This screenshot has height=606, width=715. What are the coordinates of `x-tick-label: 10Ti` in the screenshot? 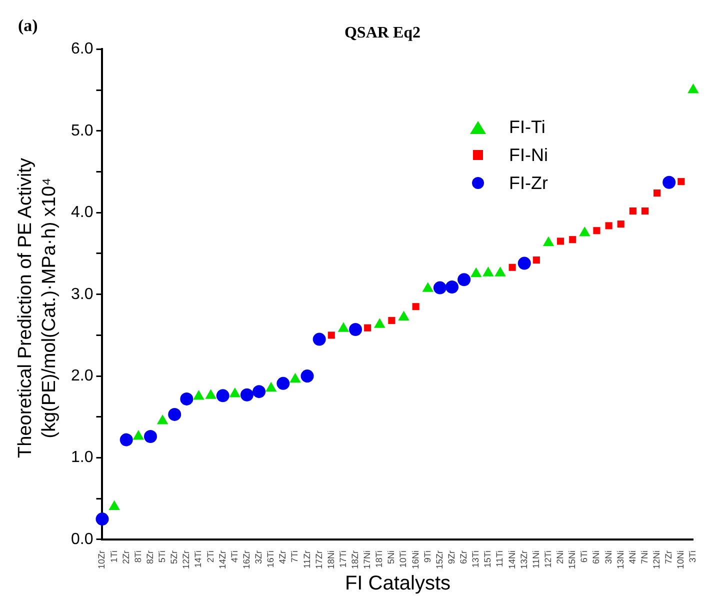 It's located at (403, 559).